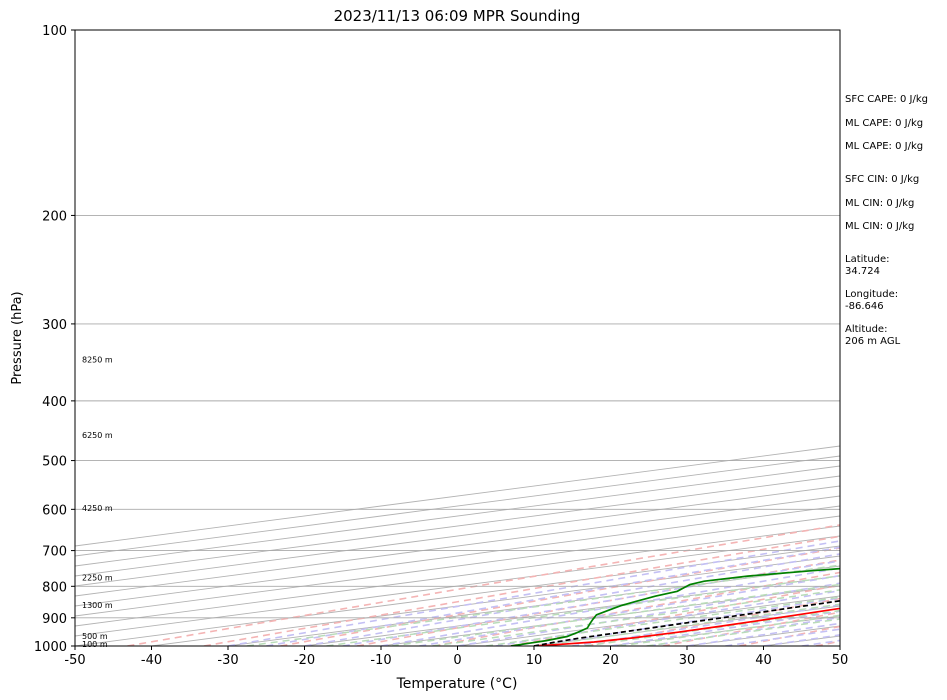  I want to click on x-tick-label: 0, so click(457, 660).